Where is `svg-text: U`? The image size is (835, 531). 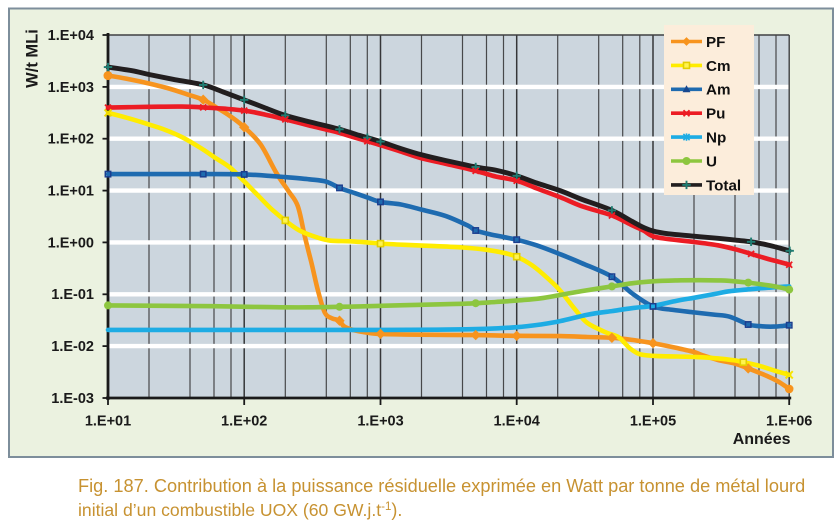 svg-text: U is located at coordinates (711, 161).